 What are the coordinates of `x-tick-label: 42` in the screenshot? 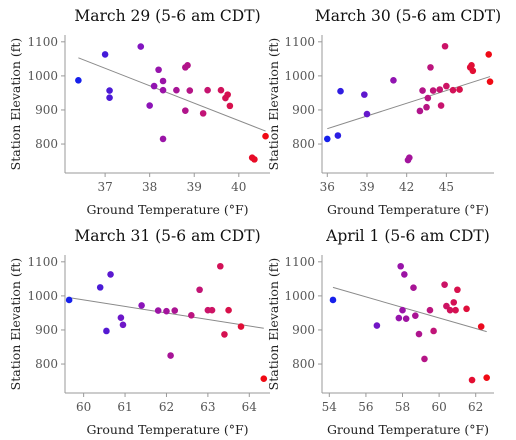 It's located at (406, 187).